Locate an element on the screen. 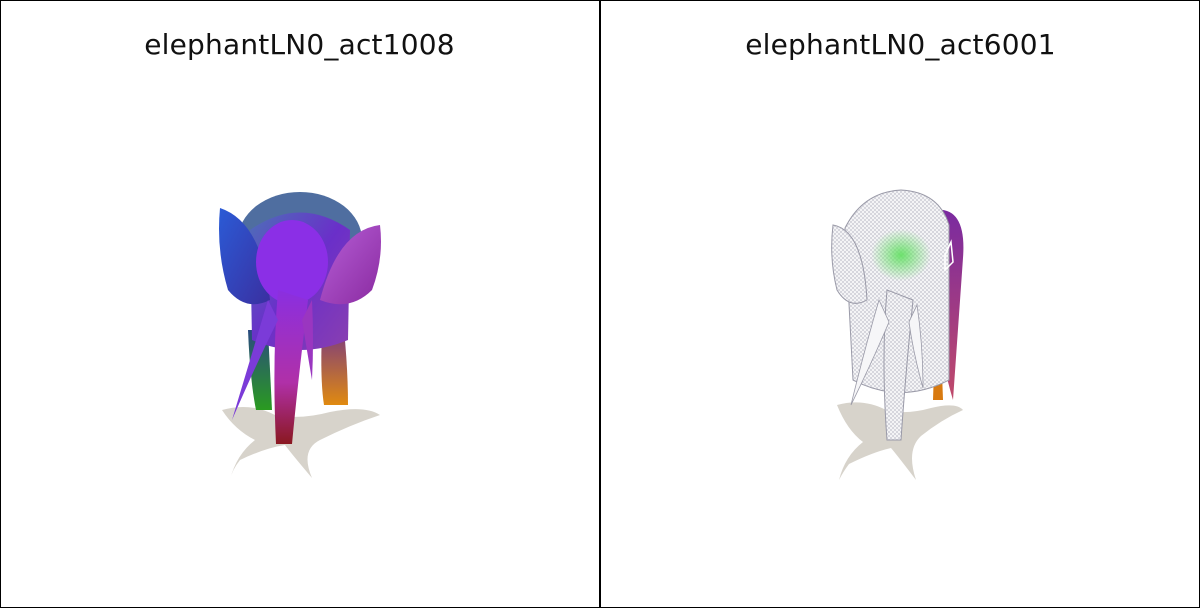  panel-title: elephantLN0_act6001 is located at coordinates (900, 44).